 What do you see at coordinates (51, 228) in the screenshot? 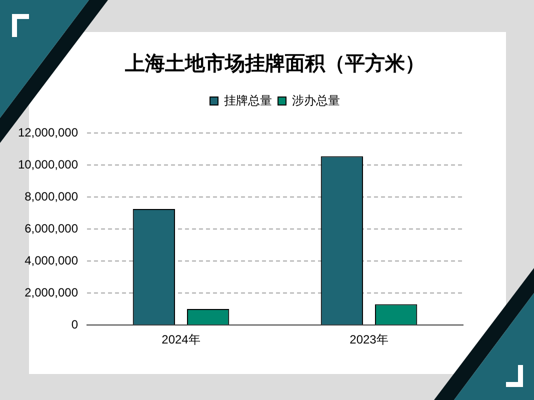
I see `y-tick-label: 6,000,000` at bounding box center [51, 228].